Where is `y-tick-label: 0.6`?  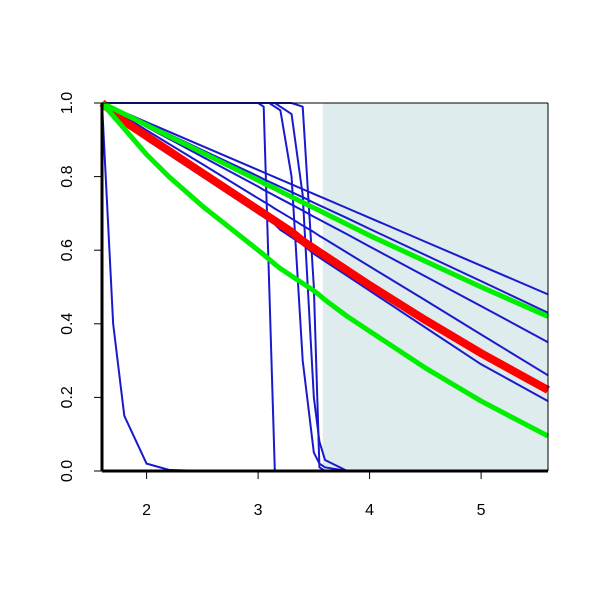
y-tick-label: 0.6 is located at coordinates (67, 250).